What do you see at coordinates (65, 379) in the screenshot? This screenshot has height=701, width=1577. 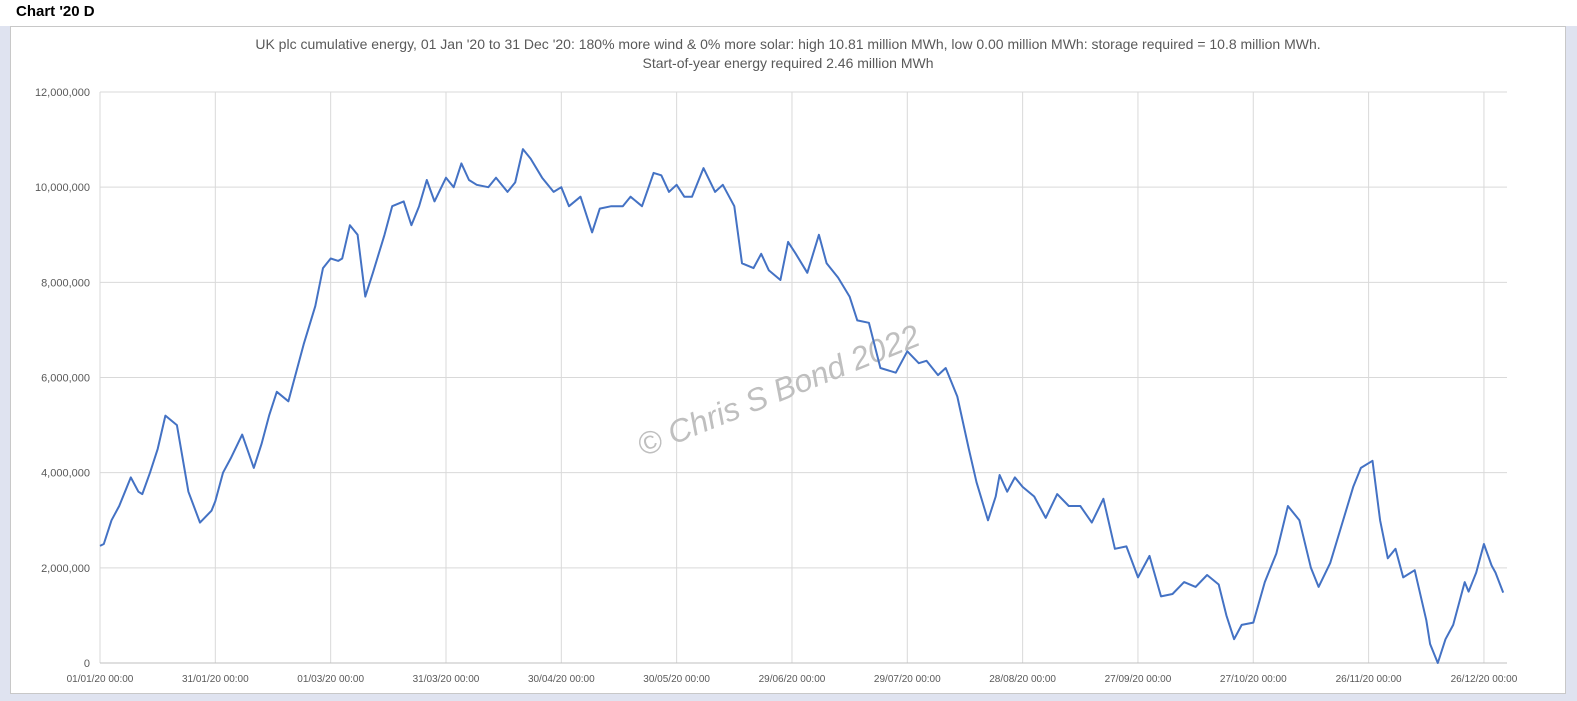 I see `y-tick-label: 6,000,000` at bounding box center [65, 379].